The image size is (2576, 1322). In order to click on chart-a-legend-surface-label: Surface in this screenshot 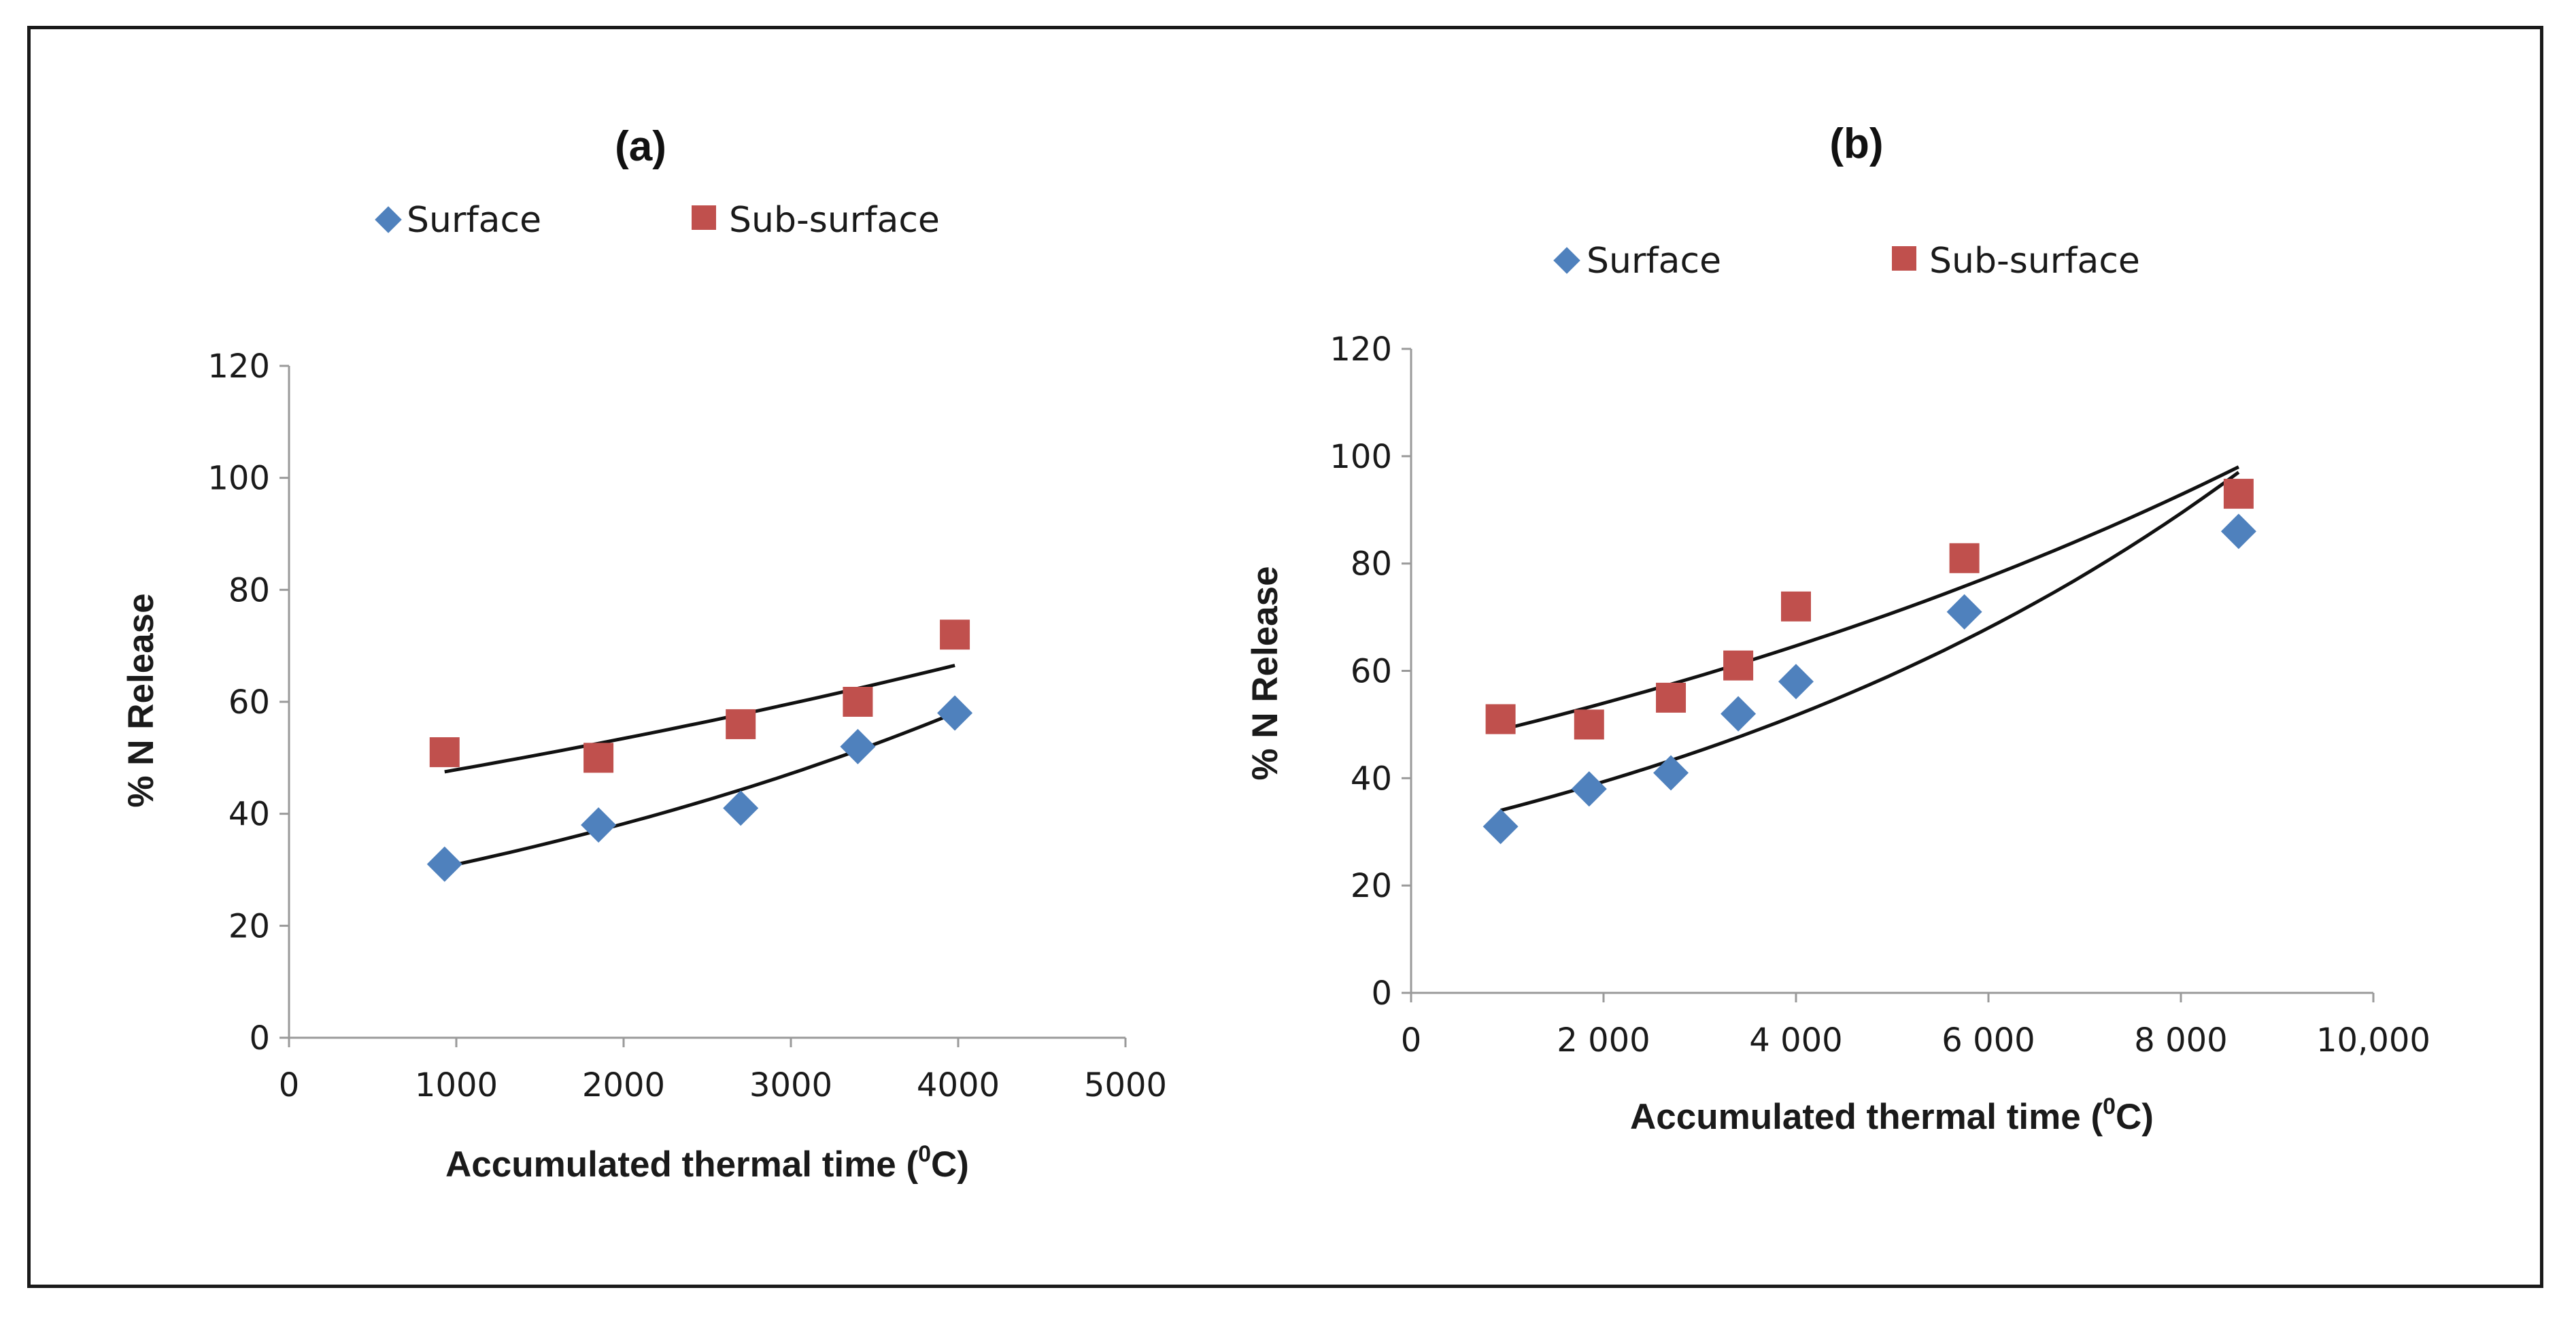, I will do `click(474, 220)`.